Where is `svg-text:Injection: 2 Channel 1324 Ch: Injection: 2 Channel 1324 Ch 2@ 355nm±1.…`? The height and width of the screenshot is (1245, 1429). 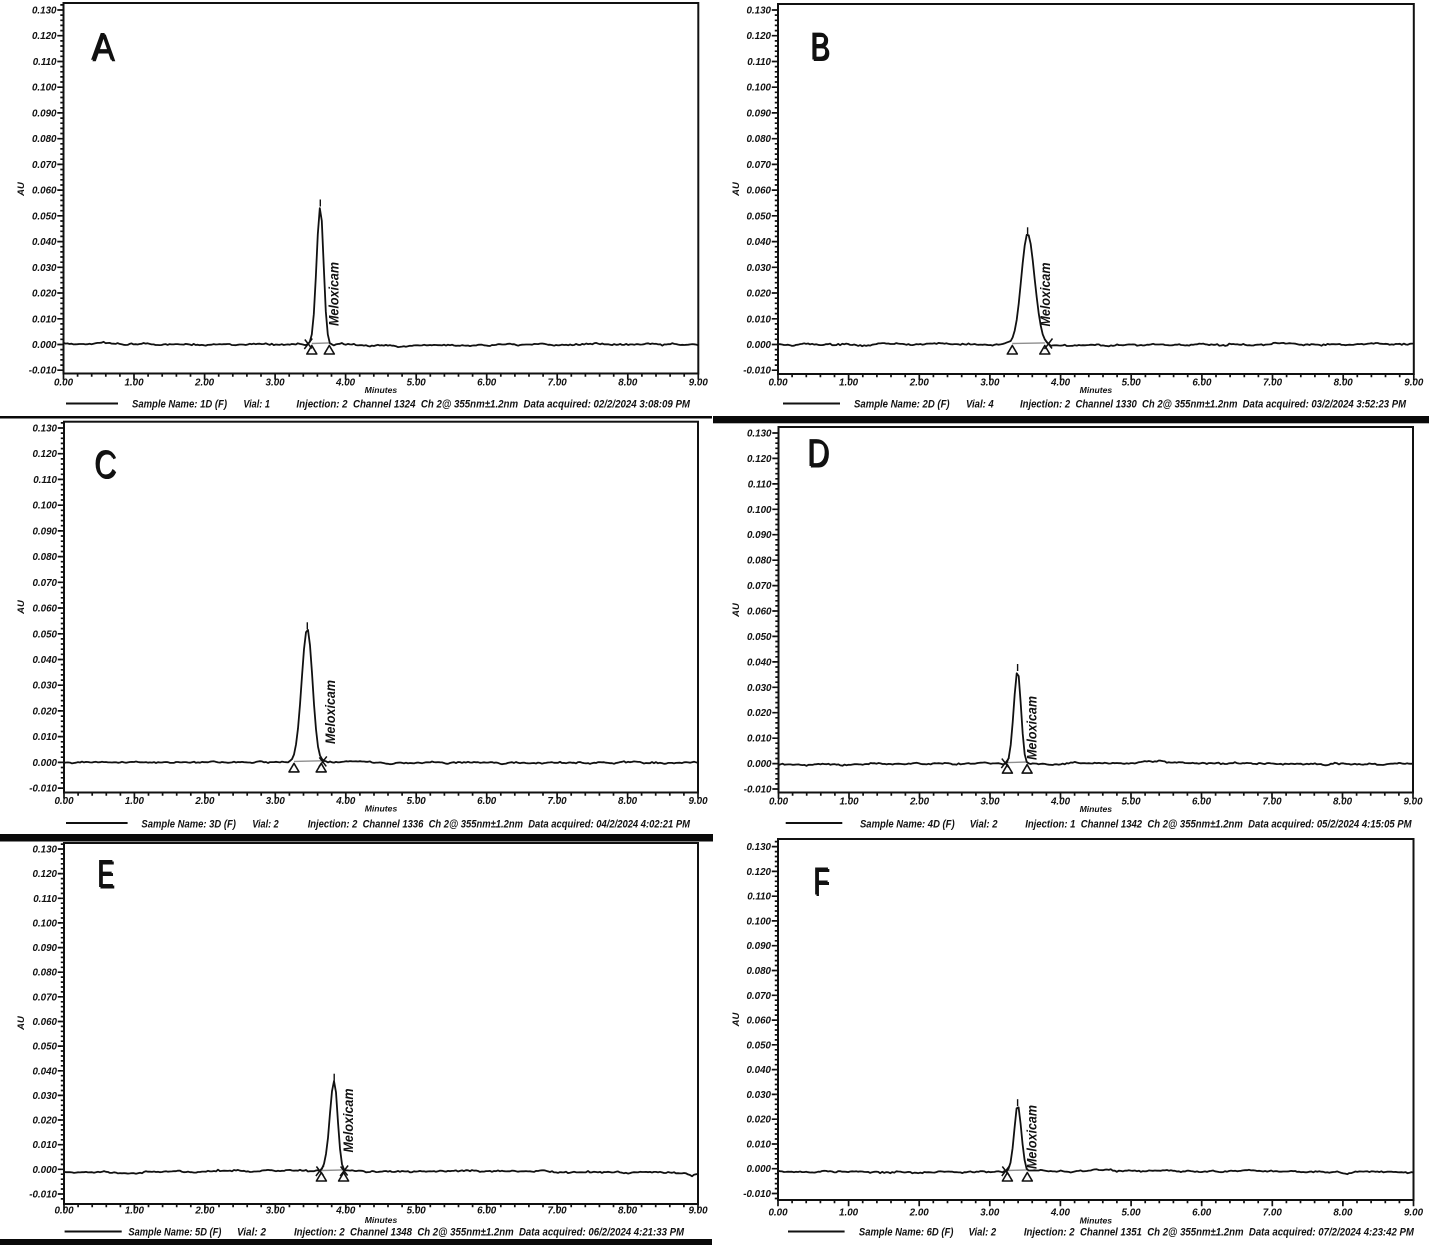 svg-text:Injection: 2 Channel 1324 Ch: Injection: 2 Channel 1324 Ch 2@ 355nm±1.… is located at coordinates (493, 404).